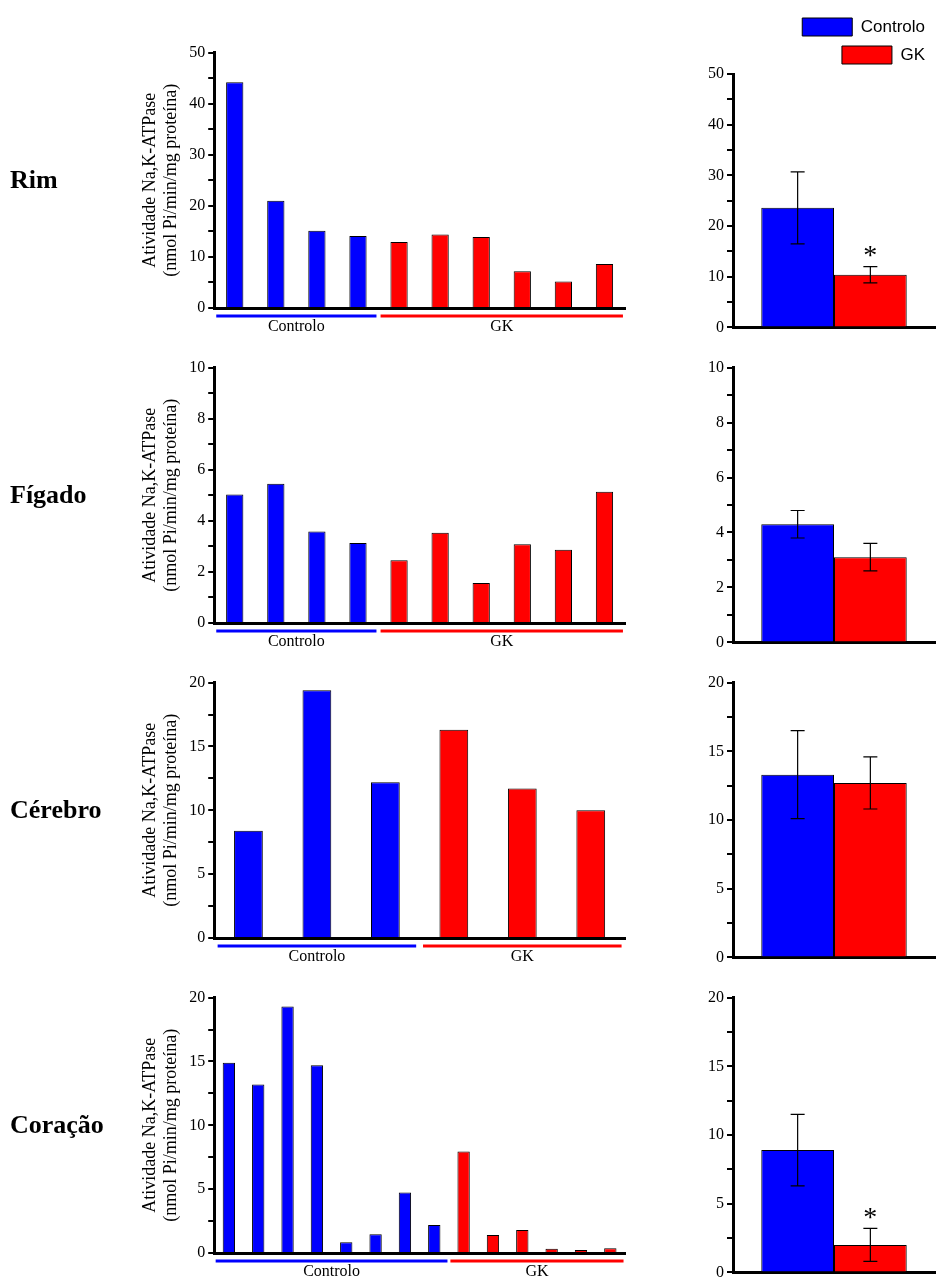 The image size is (950, 1286). What do you see at coordinates (893, 26) in the screenshot?
I see `legend-label: Controlo` at bounding box center [893, 26].